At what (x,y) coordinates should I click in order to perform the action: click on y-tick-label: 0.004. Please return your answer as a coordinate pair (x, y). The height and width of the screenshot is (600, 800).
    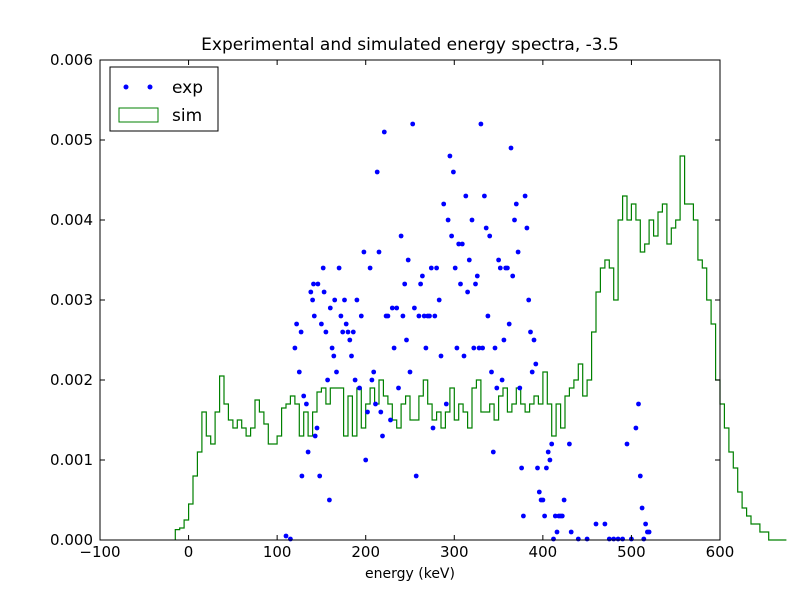
    Looking at the image, I should click on (71, 220).